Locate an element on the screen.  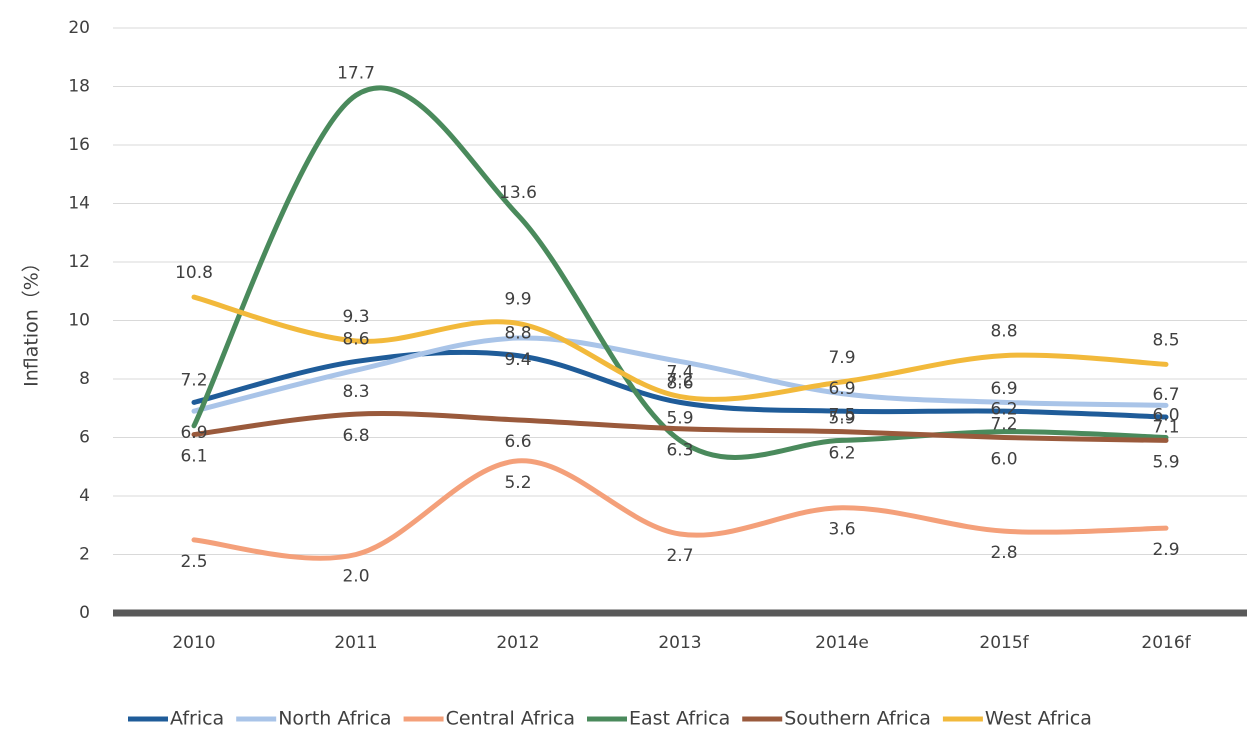
data-label: 13.6 is located at coordinates (518, 193).